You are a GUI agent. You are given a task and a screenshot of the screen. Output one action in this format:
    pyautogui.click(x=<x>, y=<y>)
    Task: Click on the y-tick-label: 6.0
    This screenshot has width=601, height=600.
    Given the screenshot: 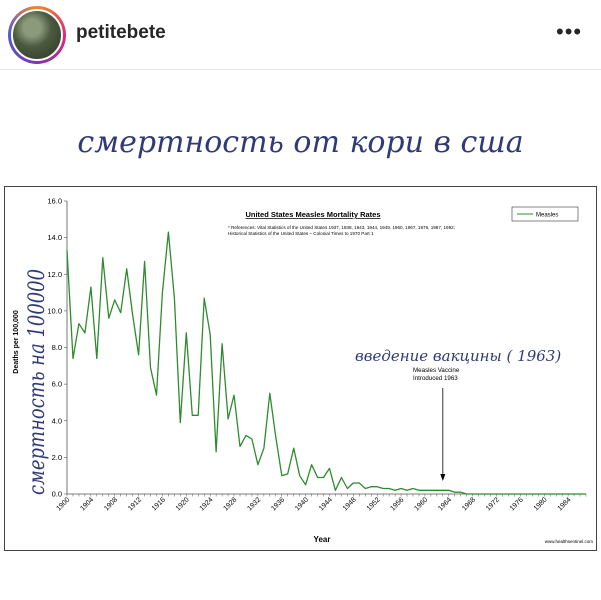 What is the action you would take?
    pyautogui.click(x=57, y=384)
    